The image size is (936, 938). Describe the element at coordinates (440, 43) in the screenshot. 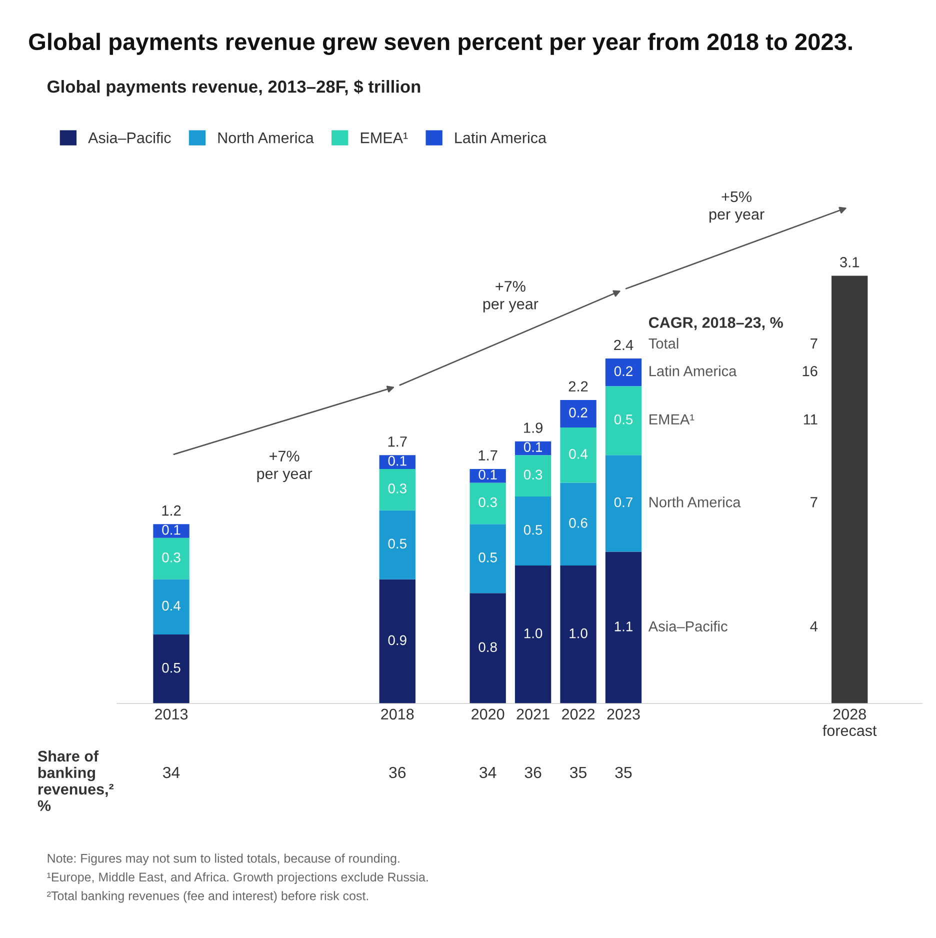

I see `chart-title: Global payments revenue grew seven percent per year from 2018 to 2023.` at that location.